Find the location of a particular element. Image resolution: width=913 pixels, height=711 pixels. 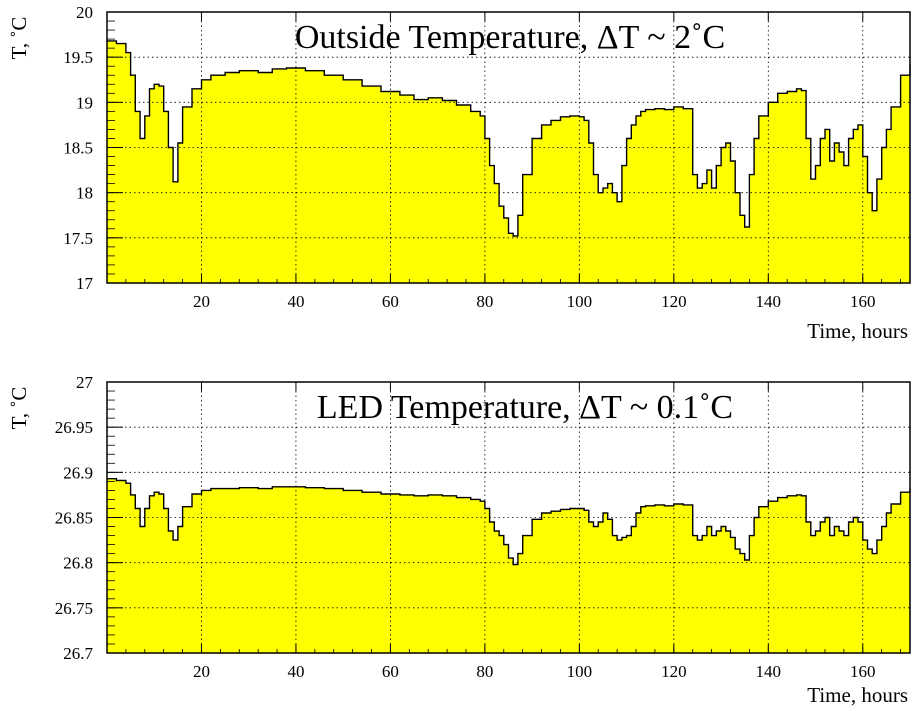

y-tick-label: 27 is located at coordinates (85, 382).